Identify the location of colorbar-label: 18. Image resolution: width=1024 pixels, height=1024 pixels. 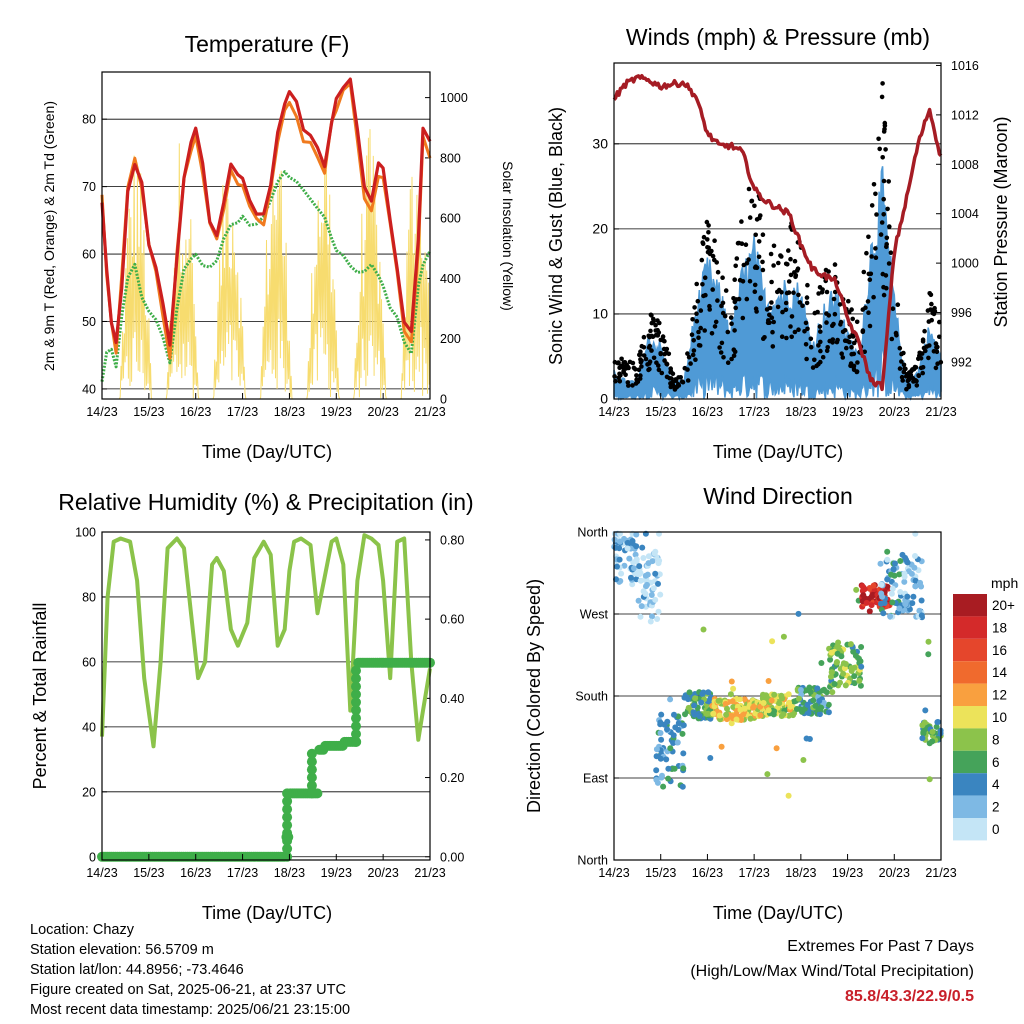
(999, 627).